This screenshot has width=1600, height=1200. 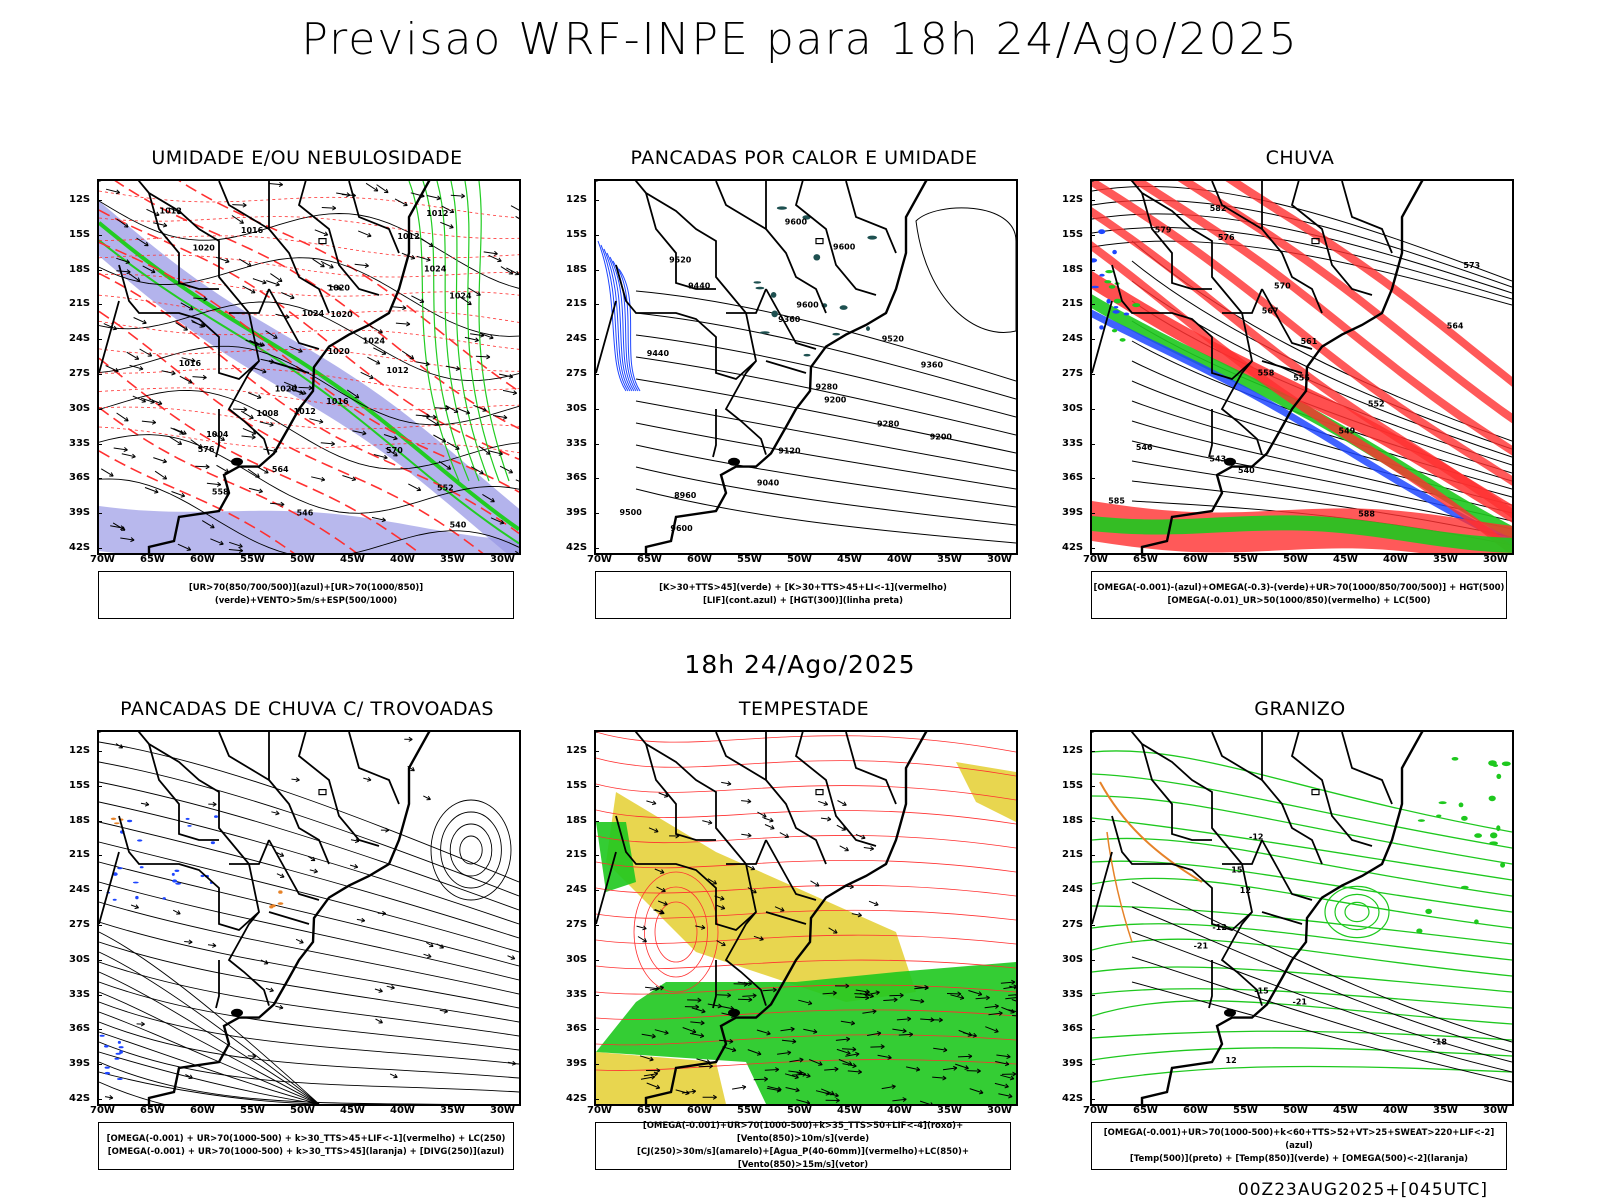 What do you see at coordinates (699, 1110) in the screenshot?
I see `lon-tick-label: 60W` at bounding box center [699, 1110].